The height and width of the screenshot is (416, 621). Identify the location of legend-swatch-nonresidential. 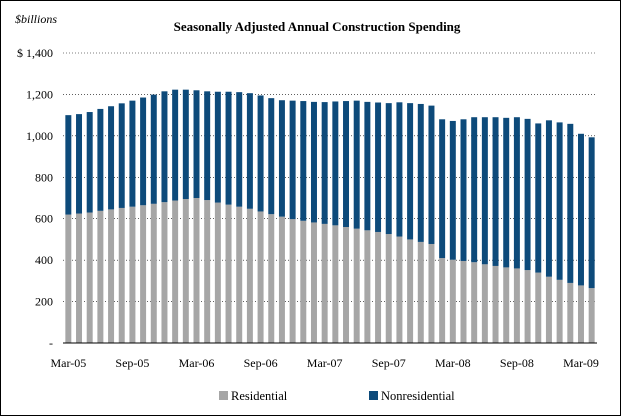
(373, 395).